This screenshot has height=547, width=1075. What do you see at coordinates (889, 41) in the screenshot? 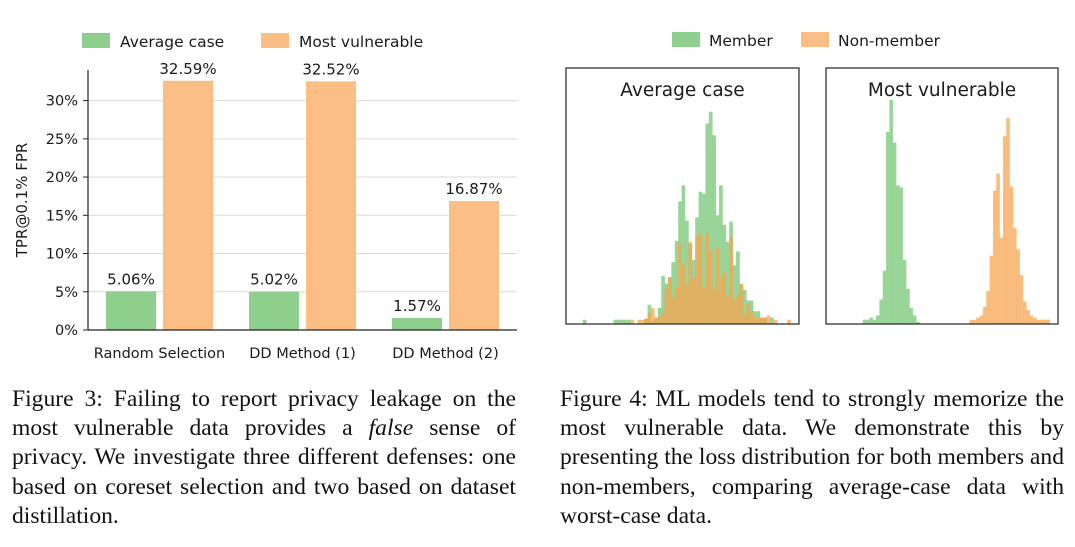
I see `legend-label: Non-member` at bounding box center [889, 41].